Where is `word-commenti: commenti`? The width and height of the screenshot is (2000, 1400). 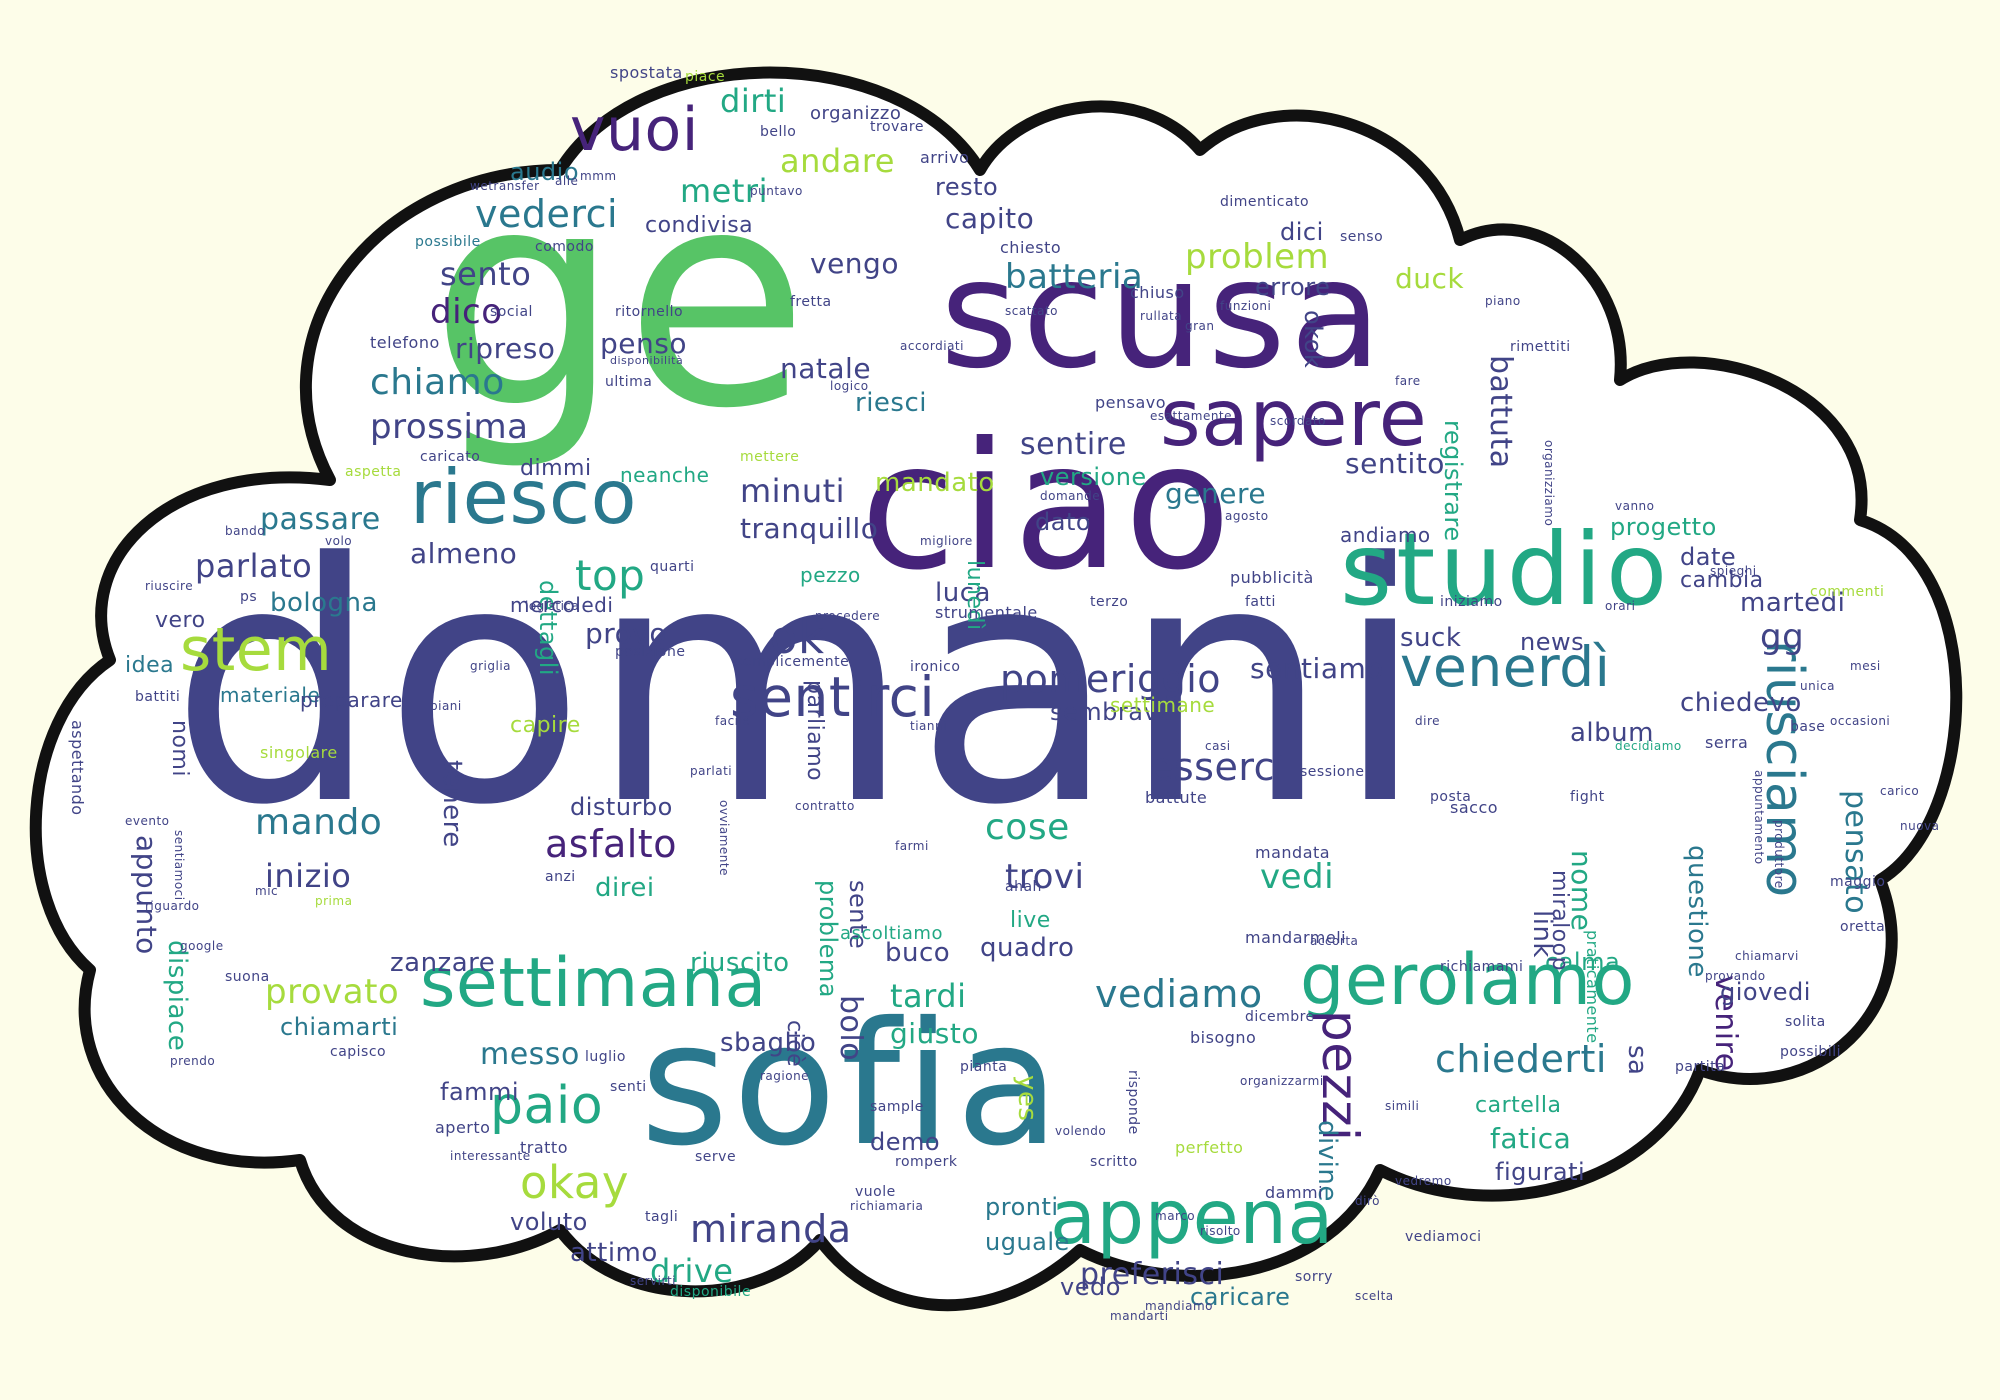 word-commenti: commenti is located at coordinates (1847, 592).